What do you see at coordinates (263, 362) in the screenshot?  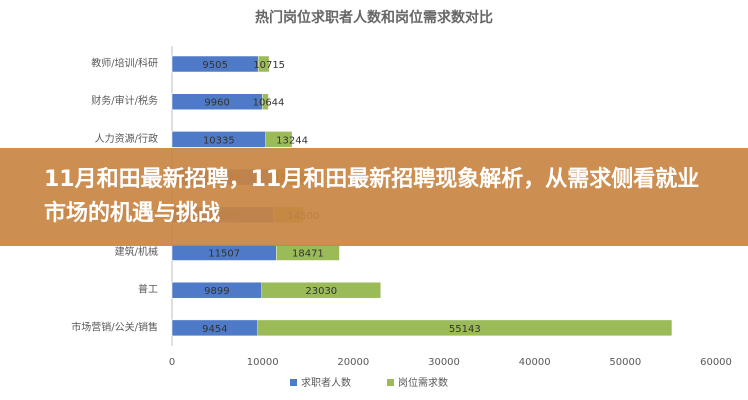 I see `x-tick-label: 10000` at bounding box center [263, 362].